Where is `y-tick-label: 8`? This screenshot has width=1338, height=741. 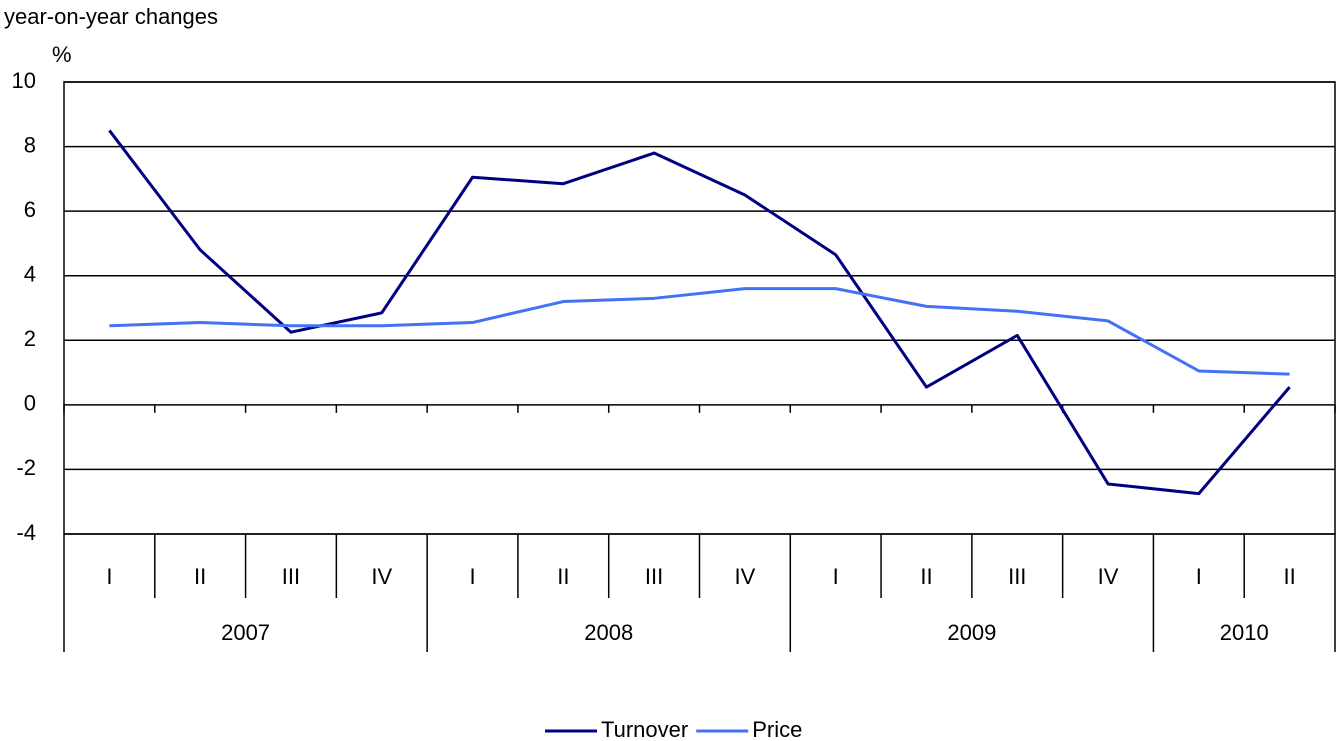 y-tick-label: 8 is located at coordinates (30, 144).